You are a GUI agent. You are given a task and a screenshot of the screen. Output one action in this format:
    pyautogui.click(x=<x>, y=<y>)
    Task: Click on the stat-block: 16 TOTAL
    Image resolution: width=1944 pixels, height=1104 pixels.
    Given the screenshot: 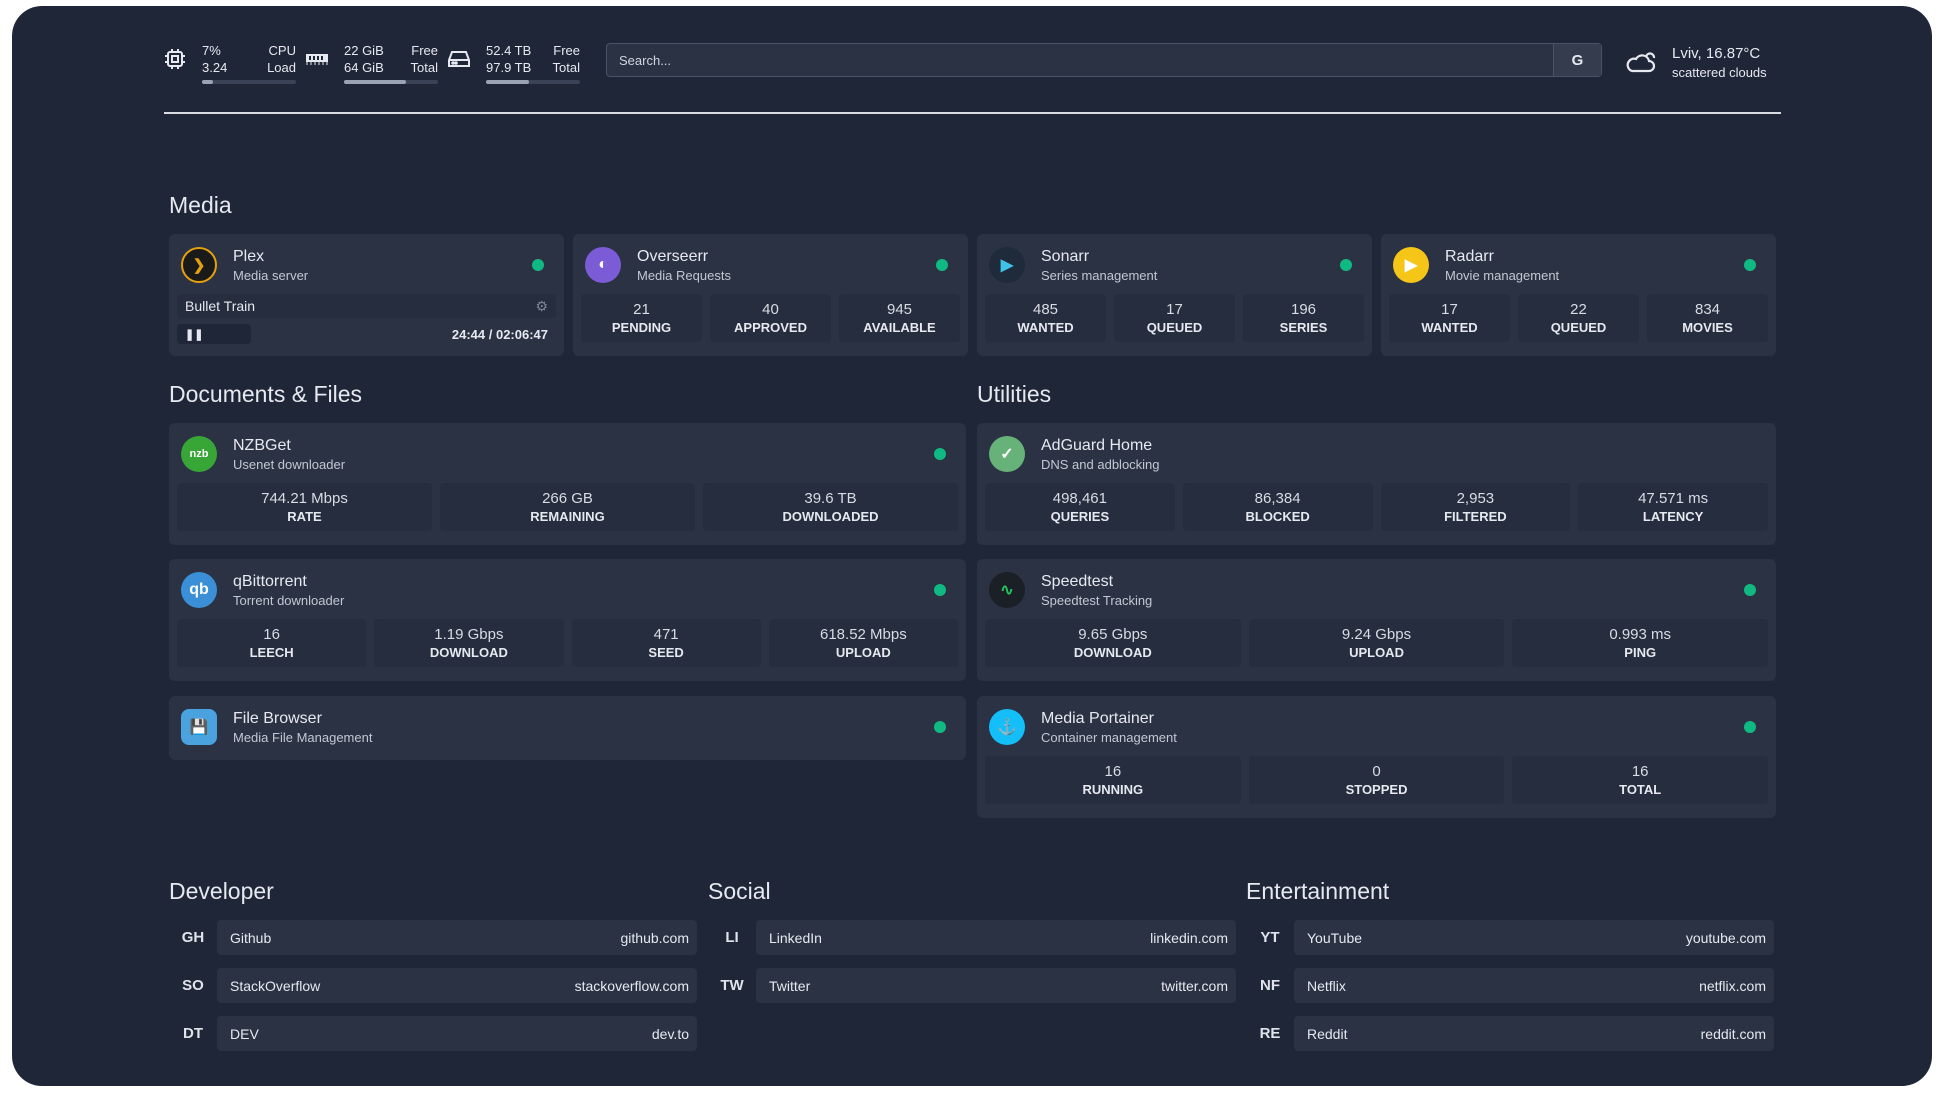 What is the action you would take?
    pyautogui.click(x=1640, y=780)
    